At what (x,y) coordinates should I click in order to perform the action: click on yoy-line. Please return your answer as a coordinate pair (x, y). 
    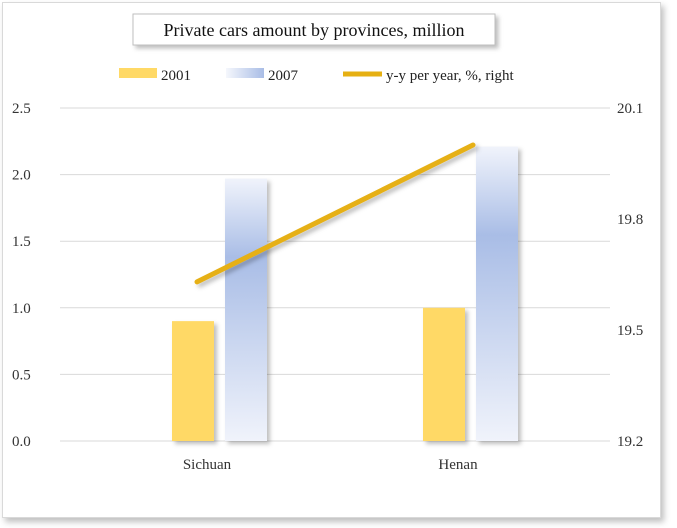
    Looking at the image, I should click on (335, 213).